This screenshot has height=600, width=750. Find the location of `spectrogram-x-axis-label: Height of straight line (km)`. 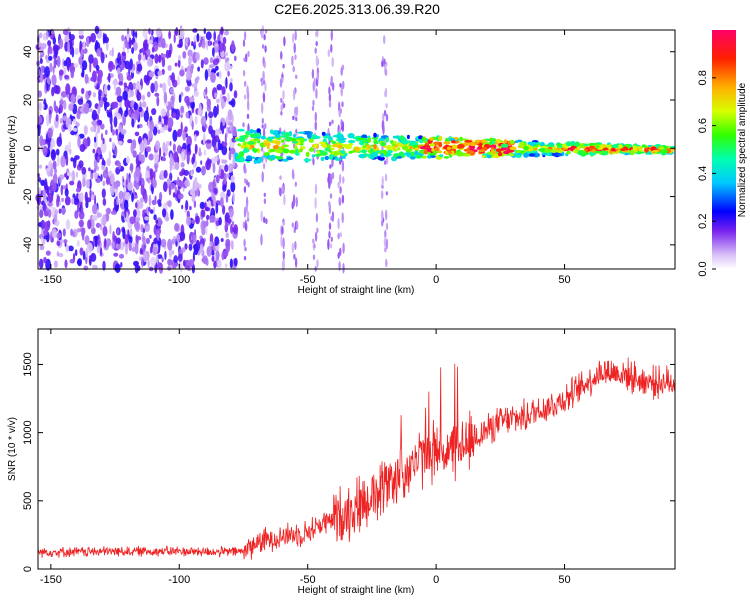

spectrogram-x-axis-label: Height of straight line (km) is located at coordinates (356, 290).